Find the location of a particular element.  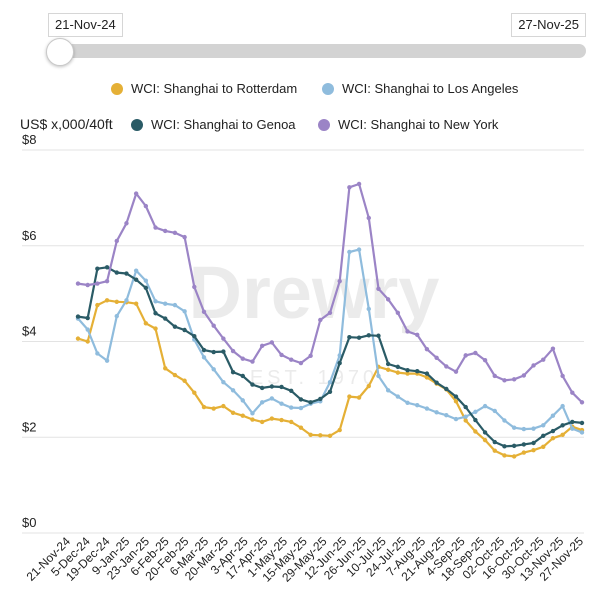

date-range-slider-handle is located at coordinates (60, 52).